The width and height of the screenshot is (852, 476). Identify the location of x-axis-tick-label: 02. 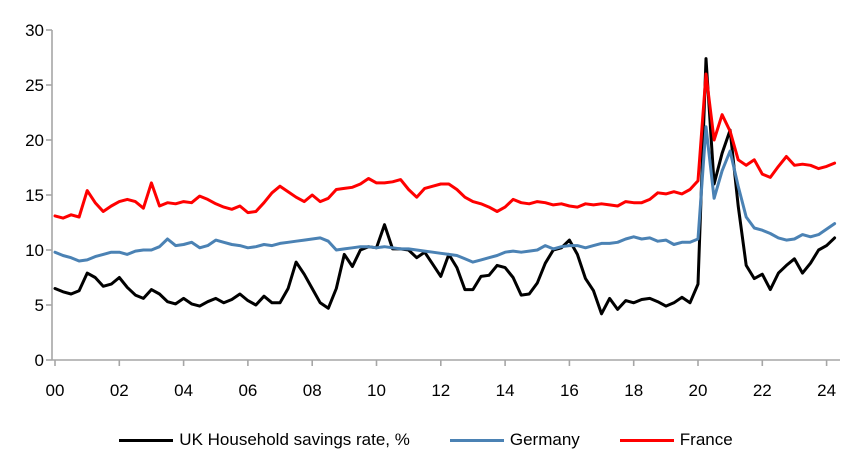
(119, 390).